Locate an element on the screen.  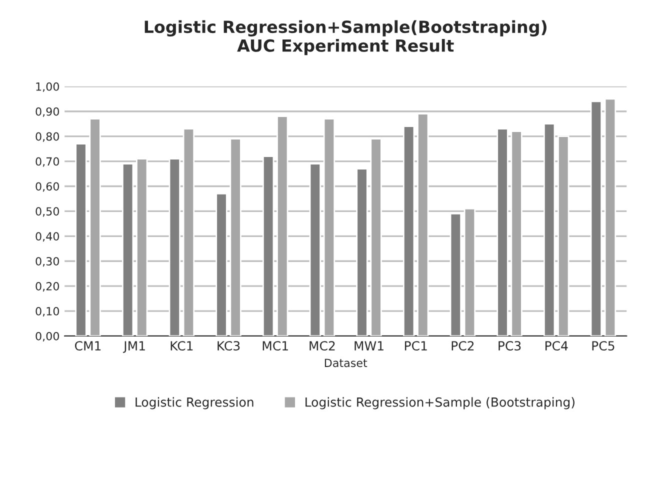
y-tick-label: 0,60 is located at coordinates (47, 187).